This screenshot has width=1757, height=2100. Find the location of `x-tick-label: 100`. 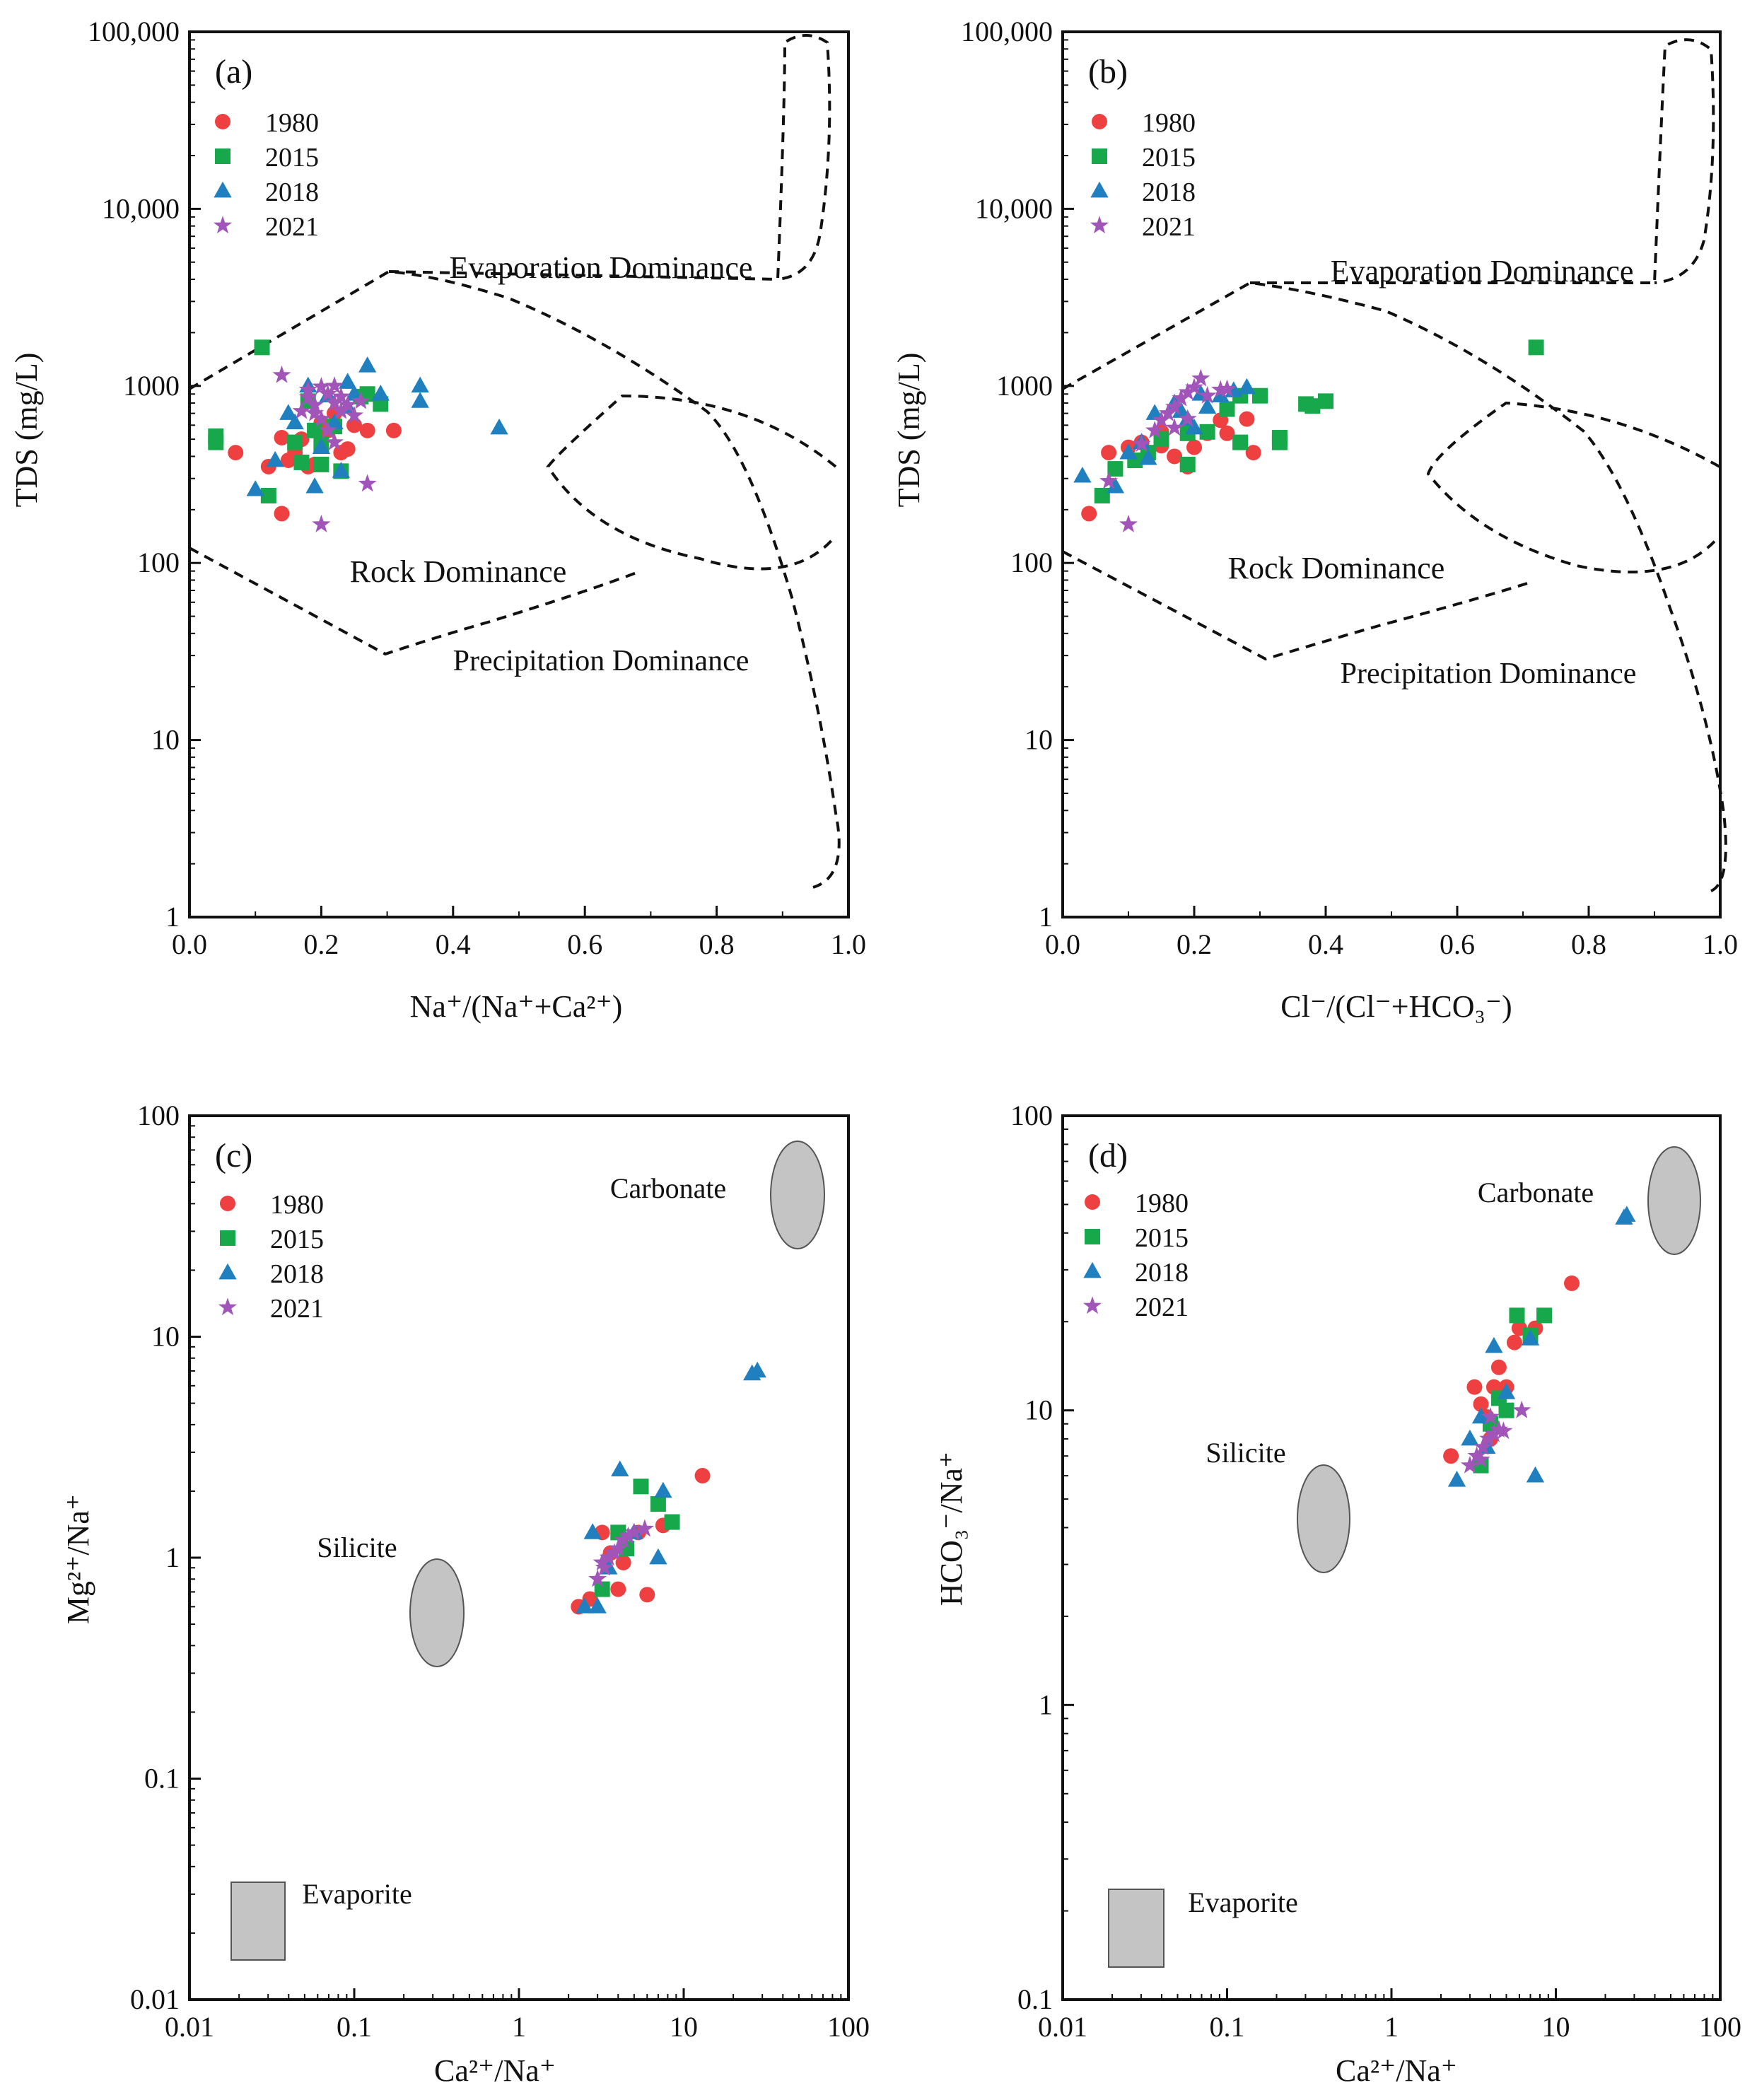

x-tick-label: 100 is located at coordinates (848, 2027).